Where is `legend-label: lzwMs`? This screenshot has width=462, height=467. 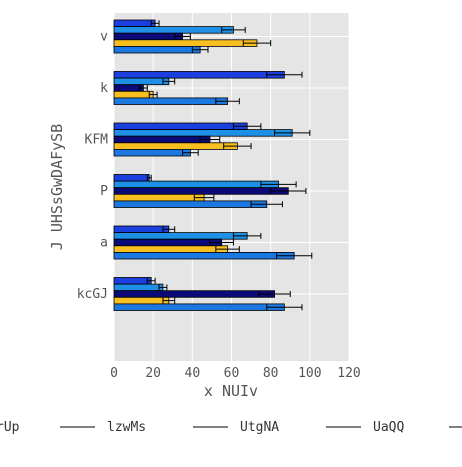 legend-label: lzwMs is located at coordinates (126, 427).